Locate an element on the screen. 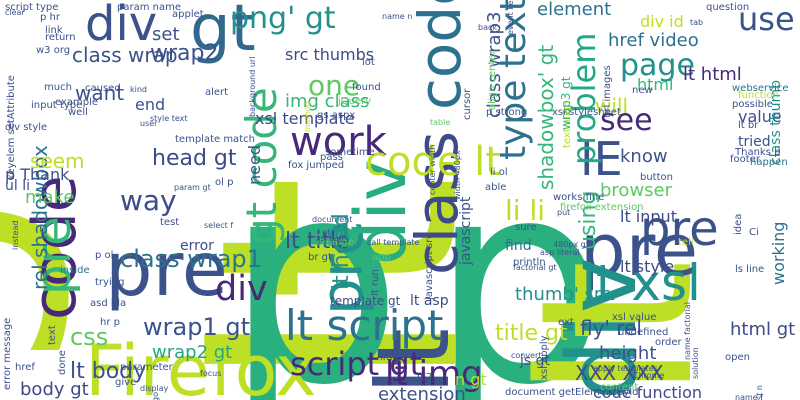 The image size is (800, 400). word-11: class is located at coordinates (437, 203).